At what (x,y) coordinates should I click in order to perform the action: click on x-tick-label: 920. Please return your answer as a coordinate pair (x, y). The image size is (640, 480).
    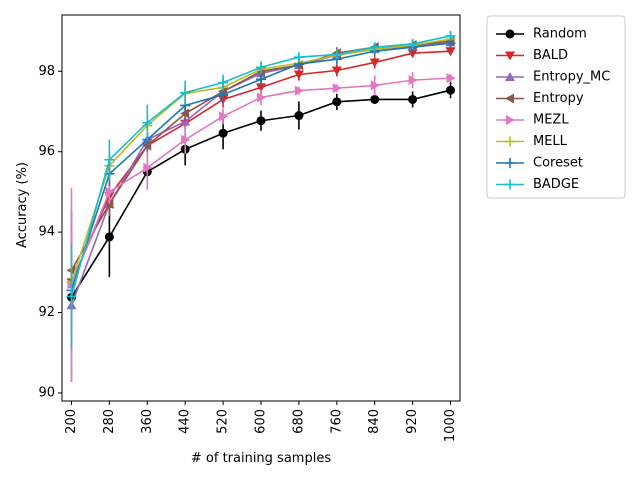
    Looking at the image, I should click on (412, 421).